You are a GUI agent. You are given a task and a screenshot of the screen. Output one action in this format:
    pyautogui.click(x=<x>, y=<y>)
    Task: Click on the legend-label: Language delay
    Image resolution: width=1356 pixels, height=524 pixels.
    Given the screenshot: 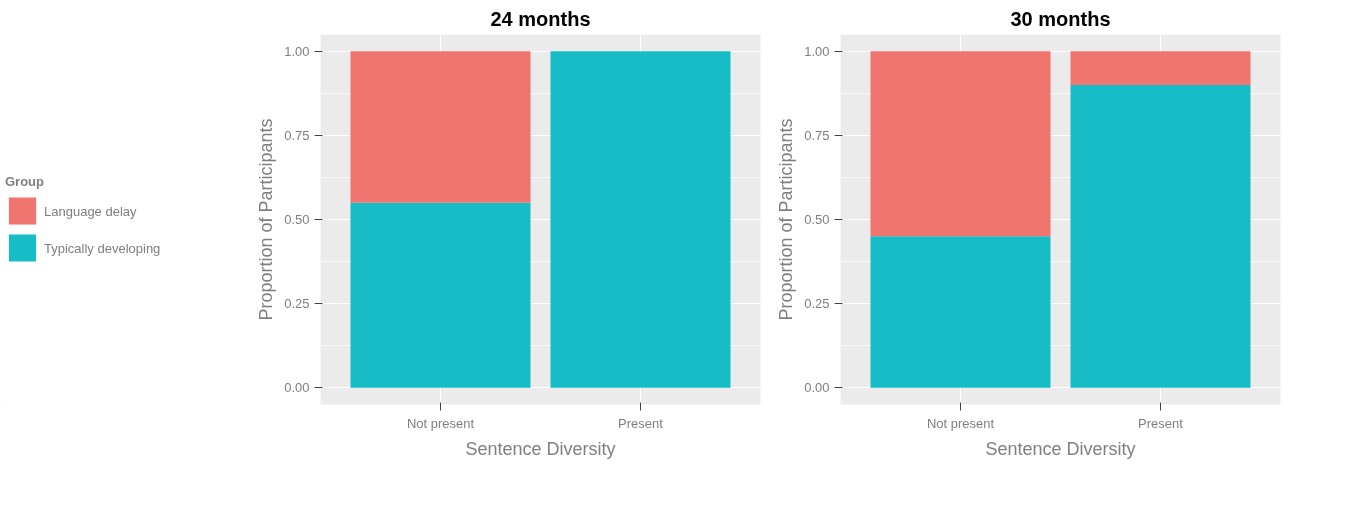 What is the action you would take?
    pyautogui.click(x=90, y=210)
    